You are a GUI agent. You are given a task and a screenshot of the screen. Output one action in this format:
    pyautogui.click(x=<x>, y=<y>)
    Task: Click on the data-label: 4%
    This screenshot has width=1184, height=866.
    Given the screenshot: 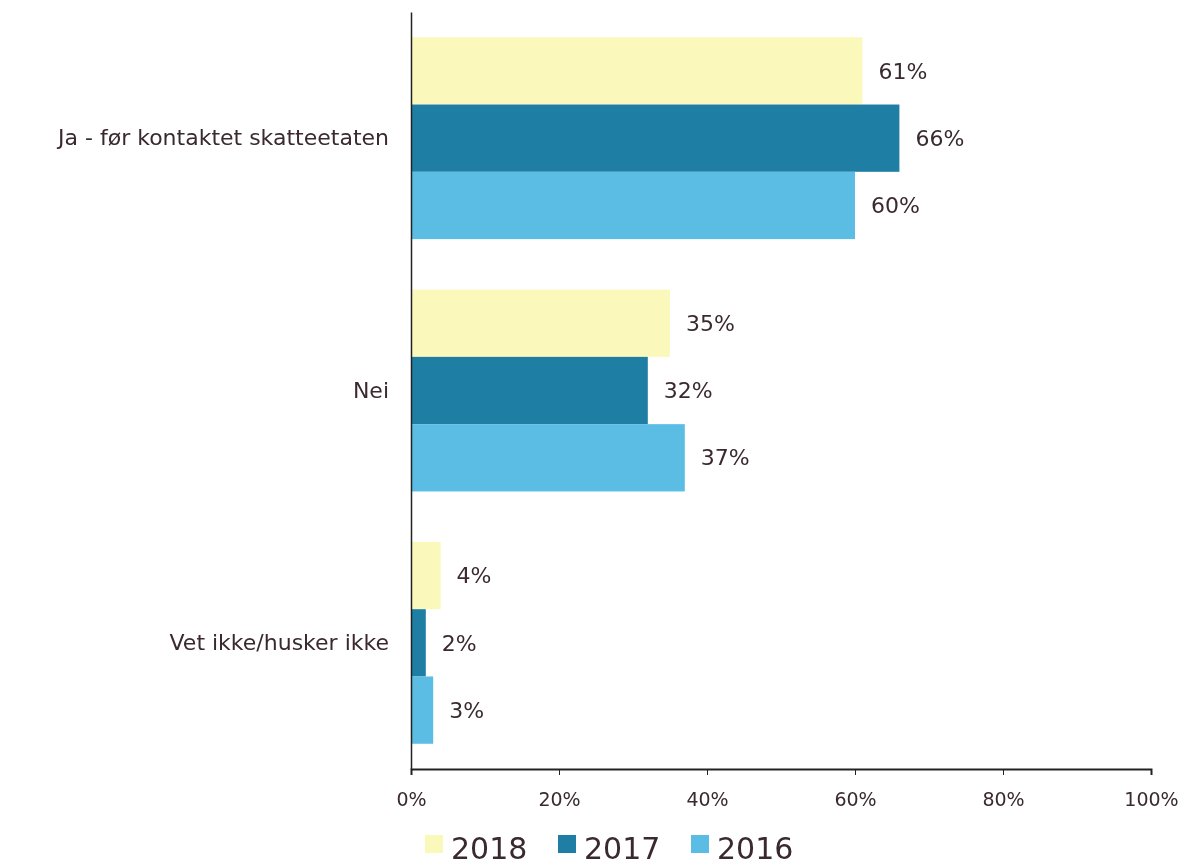 What is the action you would take?
    pyautogui.click(x=474, y=576)
    